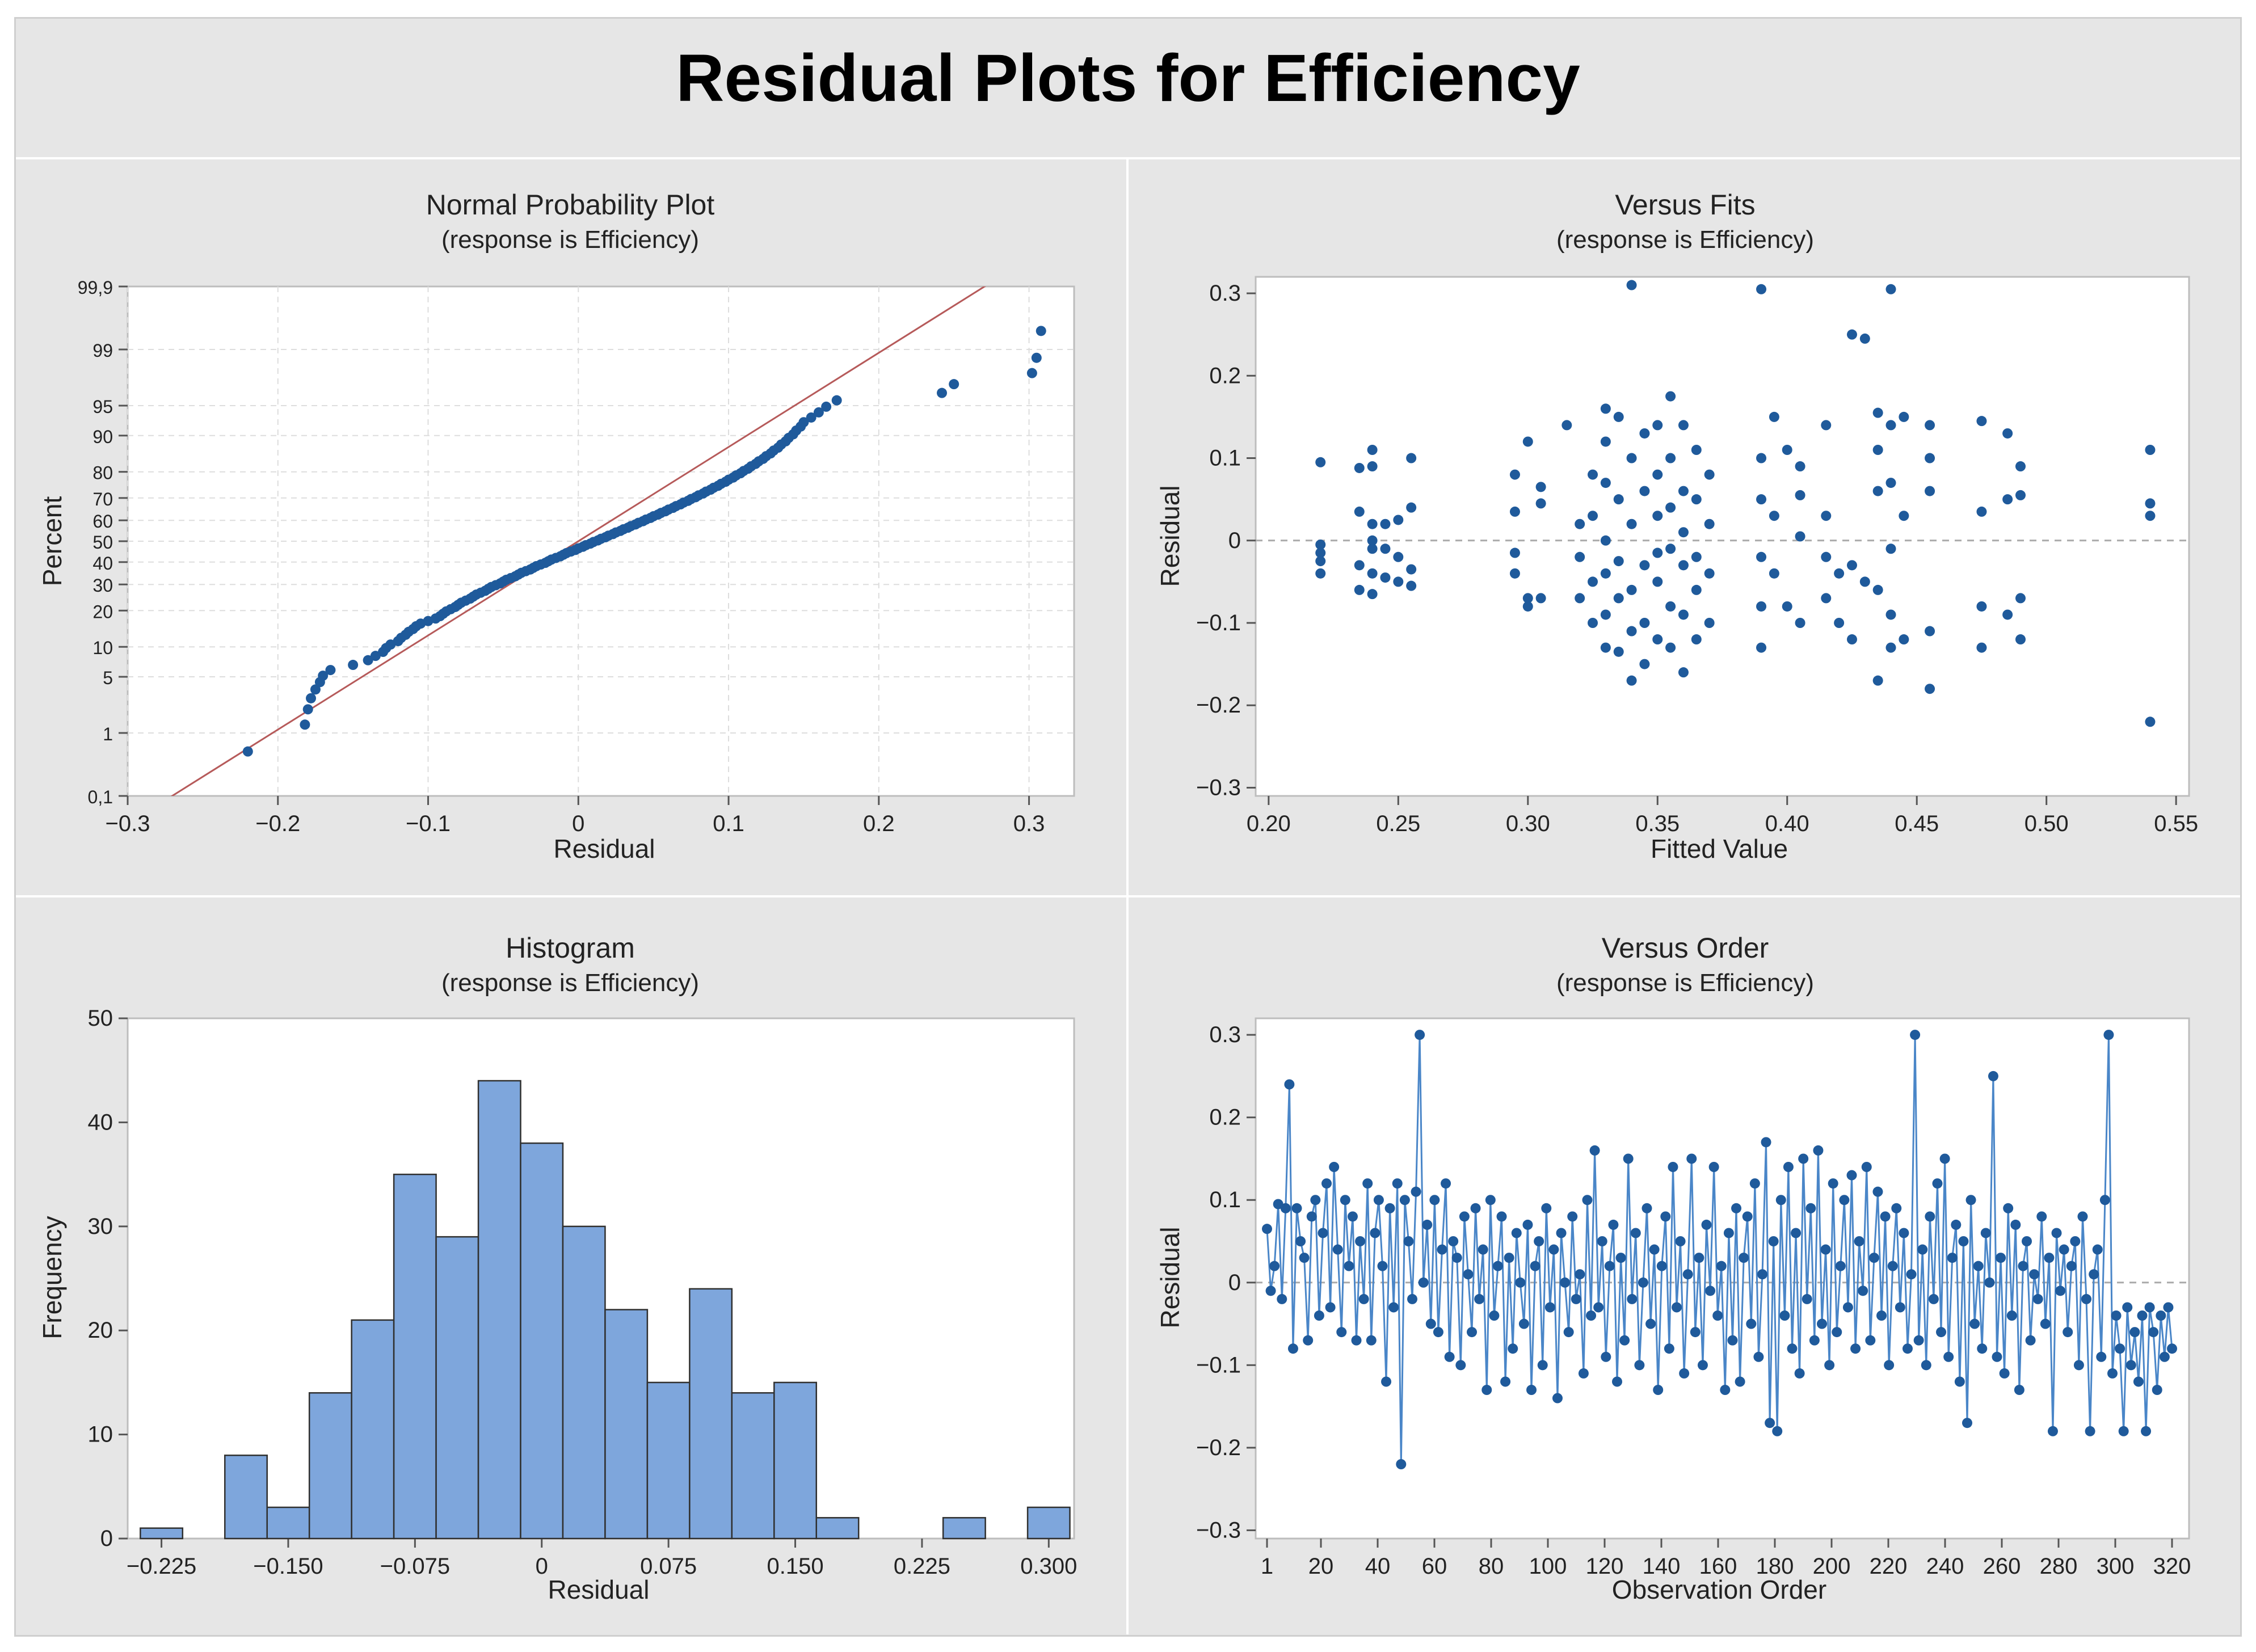 Image resolution: width=2256 pixels, height=1652 pixels. What do you see at coordinates (1234, 1282) in the screenshot?
I see `versus-order-y-tick-label: 0` at bounding box center [1234, 1282].